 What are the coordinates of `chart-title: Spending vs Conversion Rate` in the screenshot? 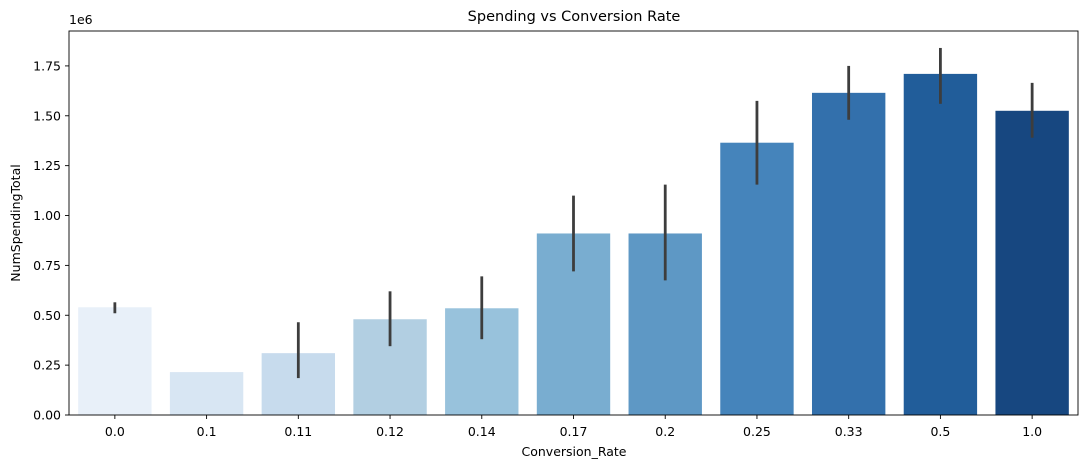 It's located at (574, 17).